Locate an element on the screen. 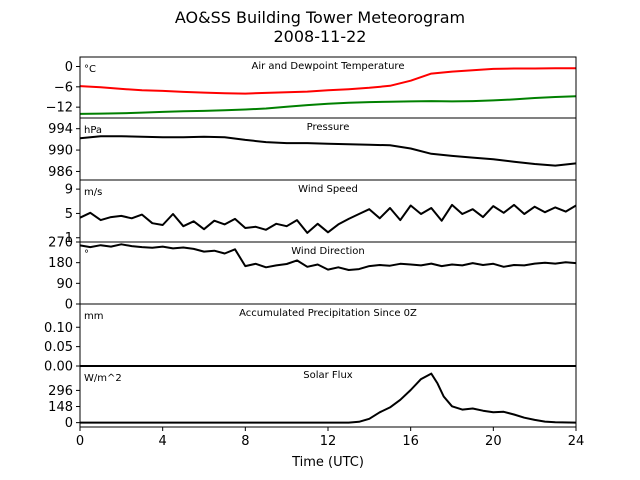 The height and width of the screenshot is (480, 640). panel-unit-wind_direction: ° is located at coordinates (86, 254).